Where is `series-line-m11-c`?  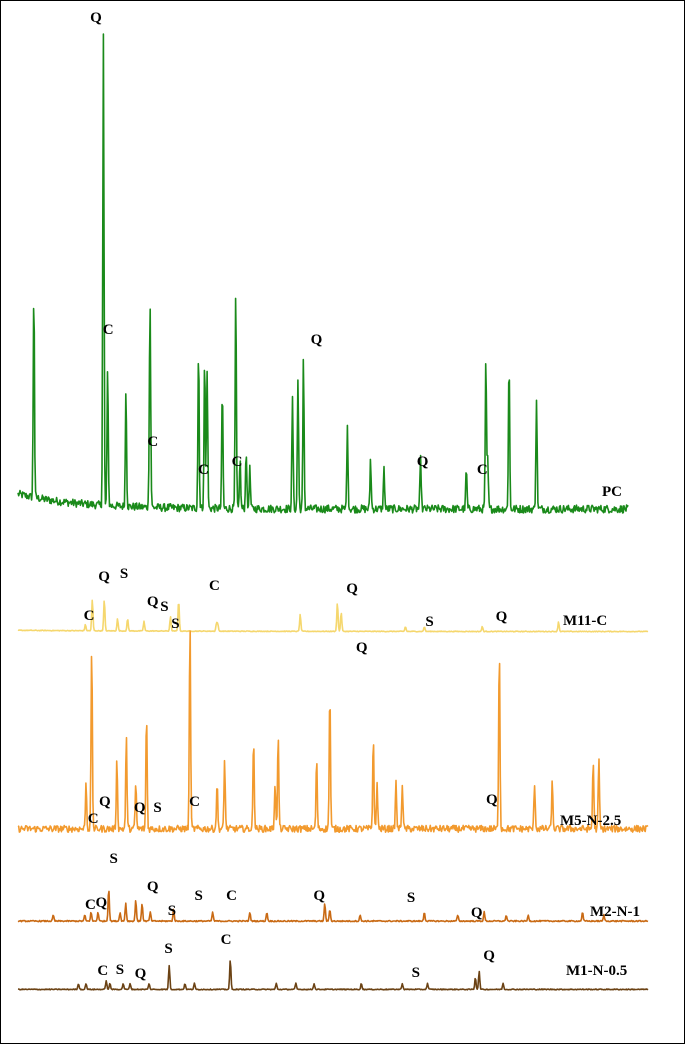 series-line-m11-c is located at coordinates (333, 616).